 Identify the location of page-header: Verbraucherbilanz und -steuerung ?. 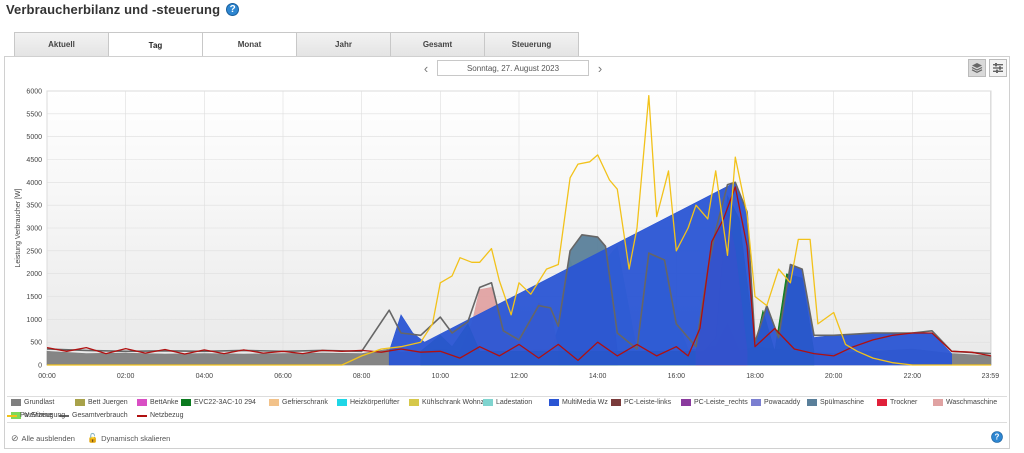
(123, 9).